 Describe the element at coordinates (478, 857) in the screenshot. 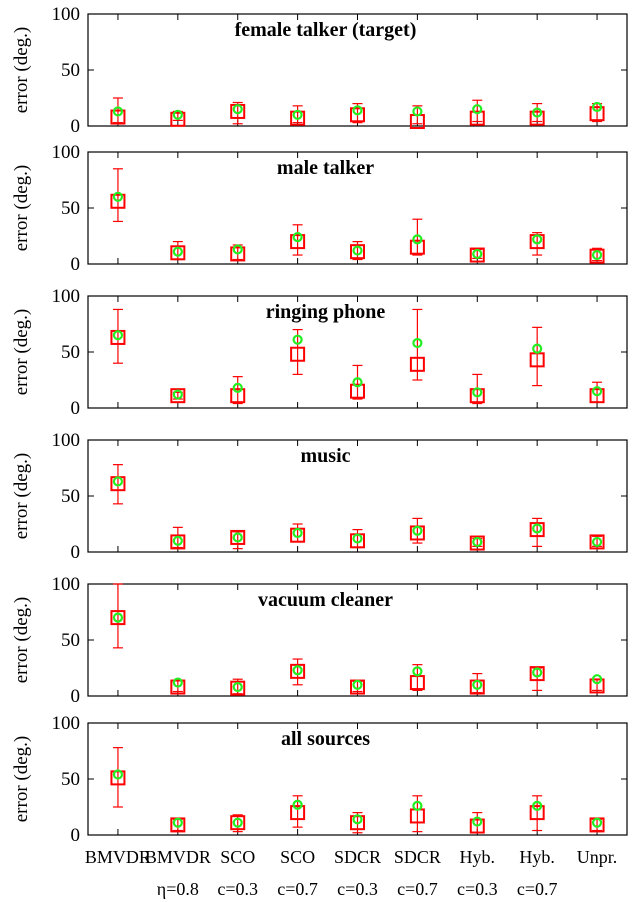

I see `x-category-label: Hyb.` at that location.